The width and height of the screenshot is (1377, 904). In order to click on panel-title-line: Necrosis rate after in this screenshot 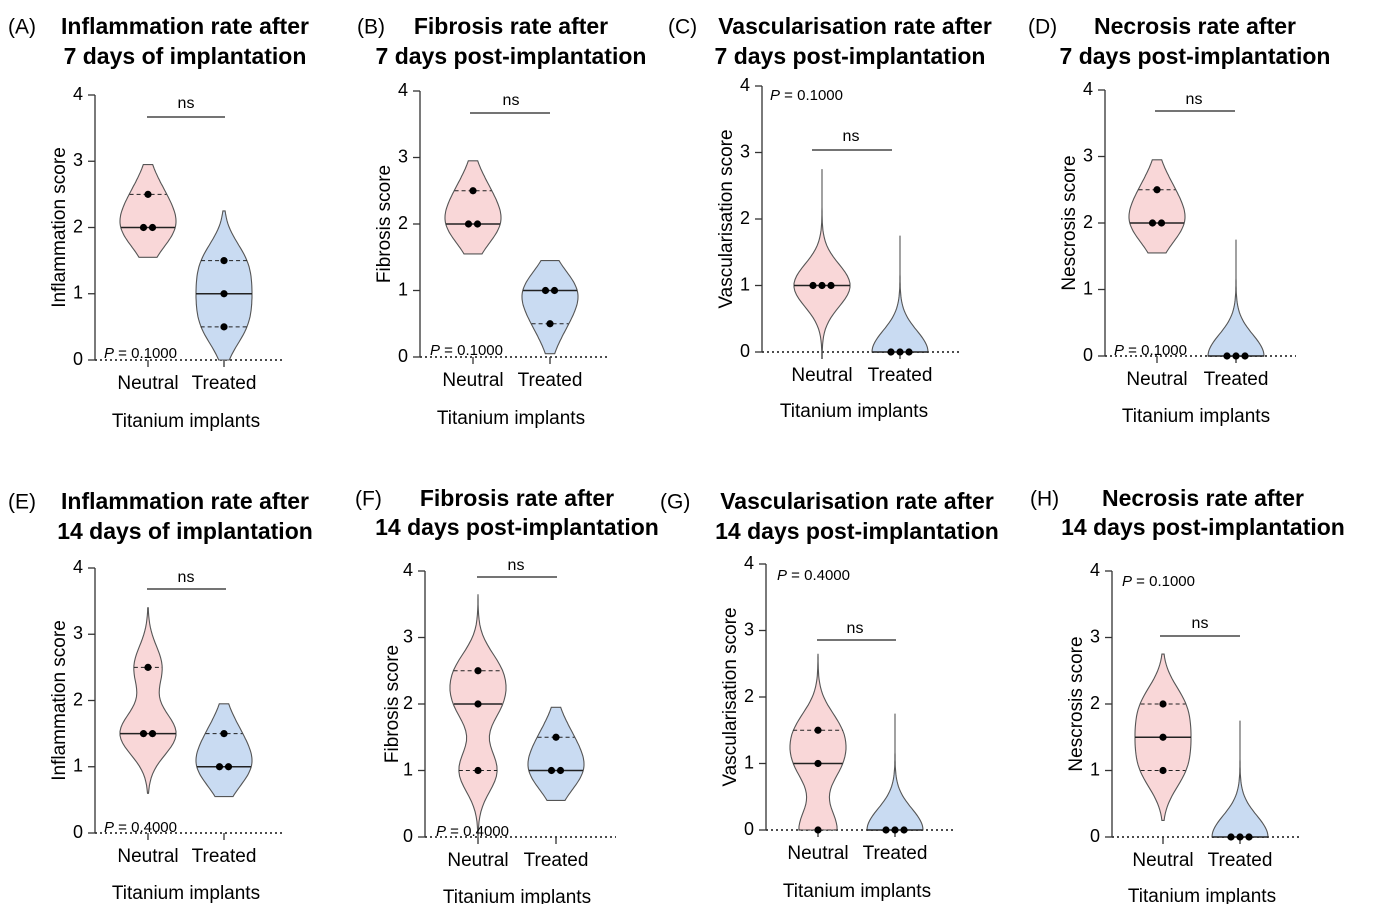, I will do `click(1203, 498)`.